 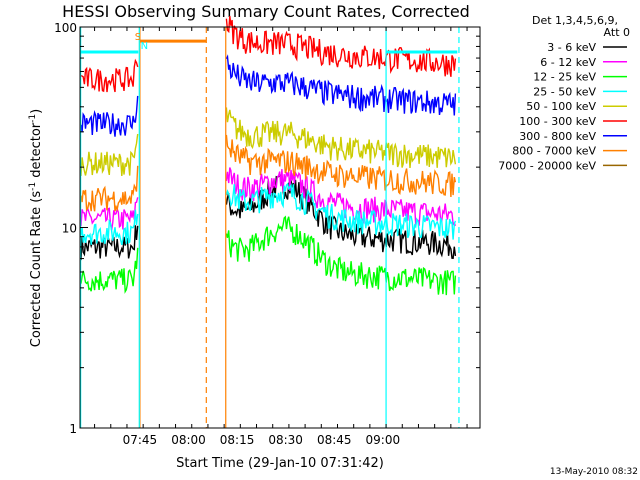 I want to click on legend-header-line: Det 1,3,4,5,6,9,, so click(x=575, y=20).